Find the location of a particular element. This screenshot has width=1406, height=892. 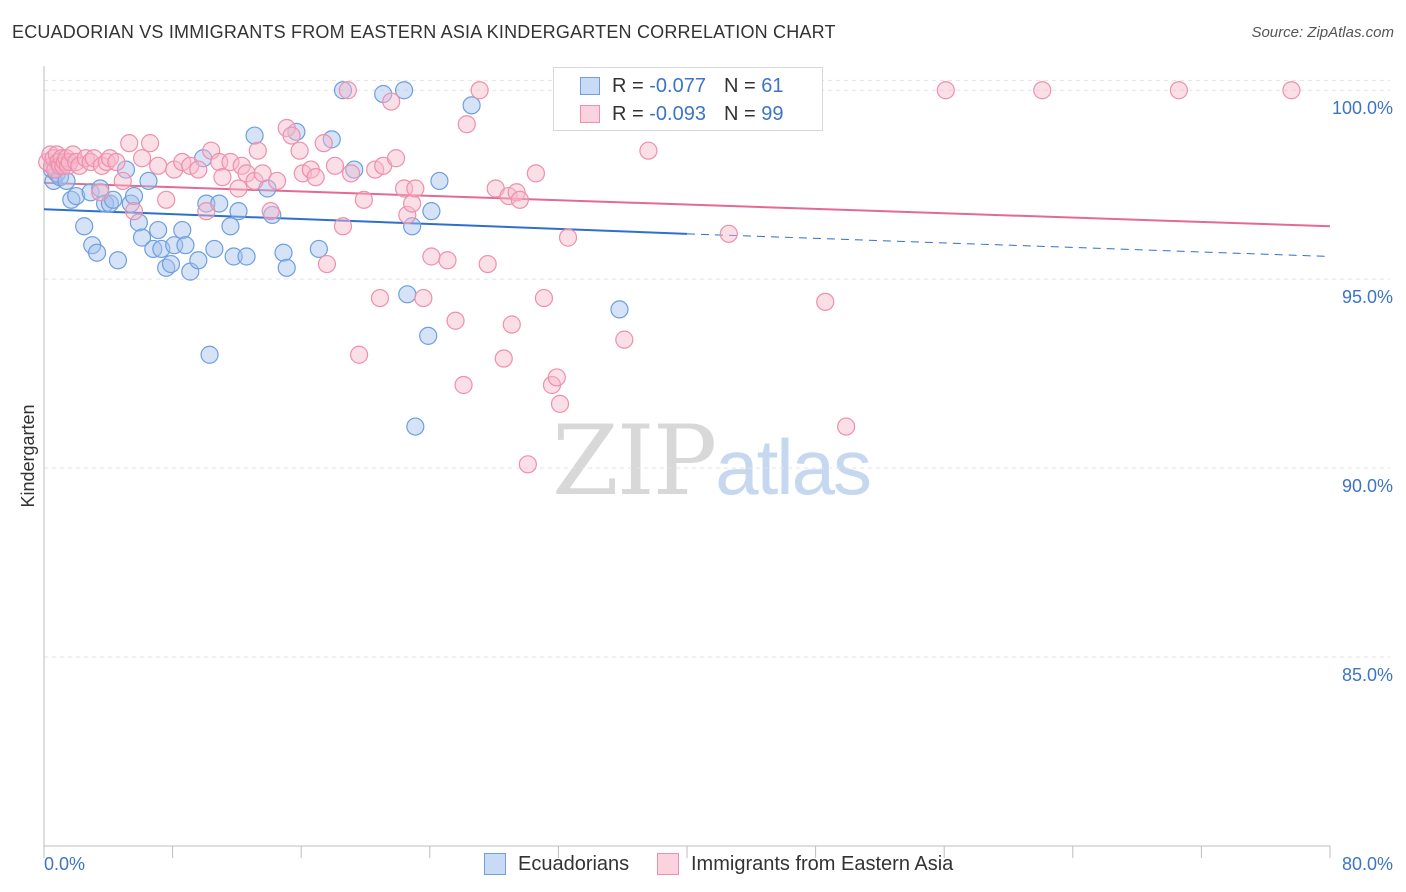

watermark: ZIPatlas is located at coordinates (712, 461).